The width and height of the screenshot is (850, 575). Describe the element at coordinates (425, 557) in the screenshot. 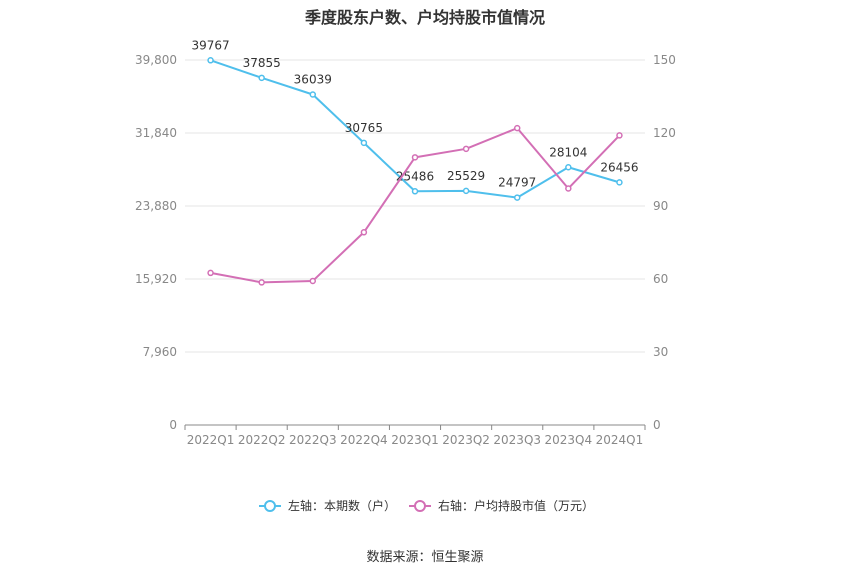

I see `source-note: 数据来源：恒生聚源` at that location.